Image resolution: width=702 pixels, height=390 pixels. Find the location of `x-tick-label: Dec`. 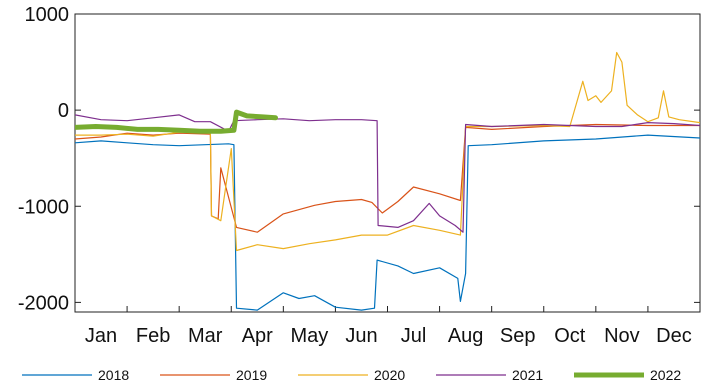

x-tick-label: Dec is located at coordinates (674, 336).